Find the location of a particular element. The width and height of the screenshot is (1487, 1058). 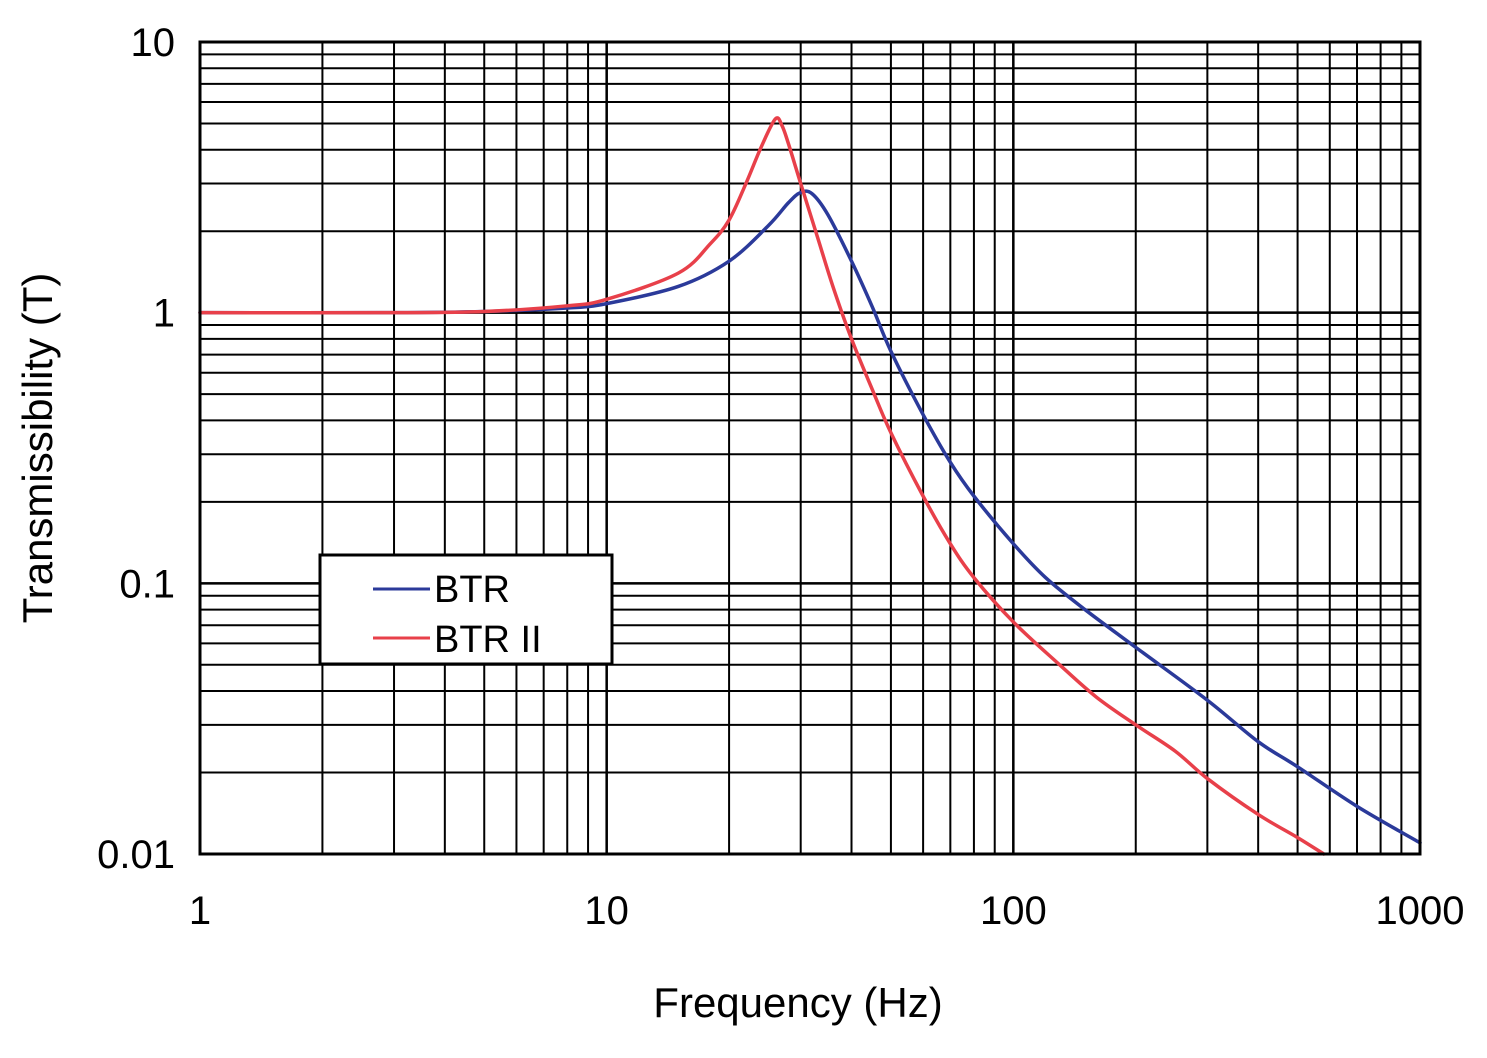

y-tick-label: 10 is located at coordinates (153, 43).